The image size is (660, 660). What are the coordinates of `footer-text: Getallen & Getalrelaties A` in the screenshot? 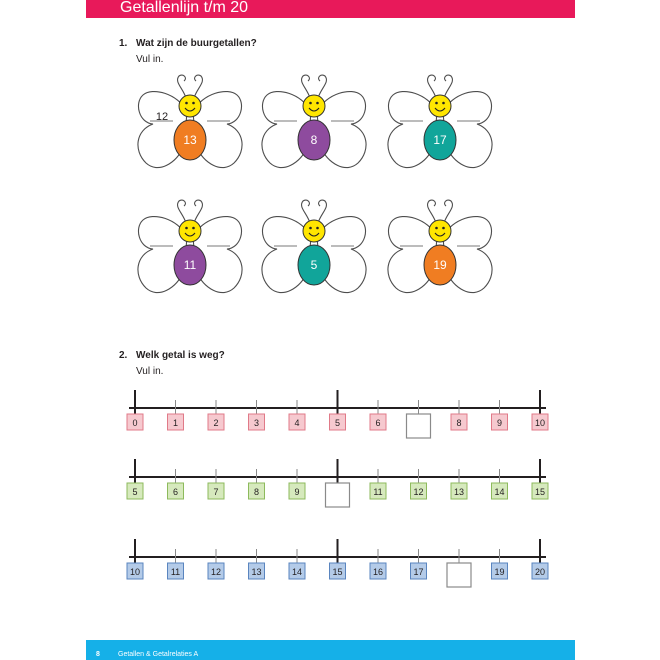 It's located at (158, 654).